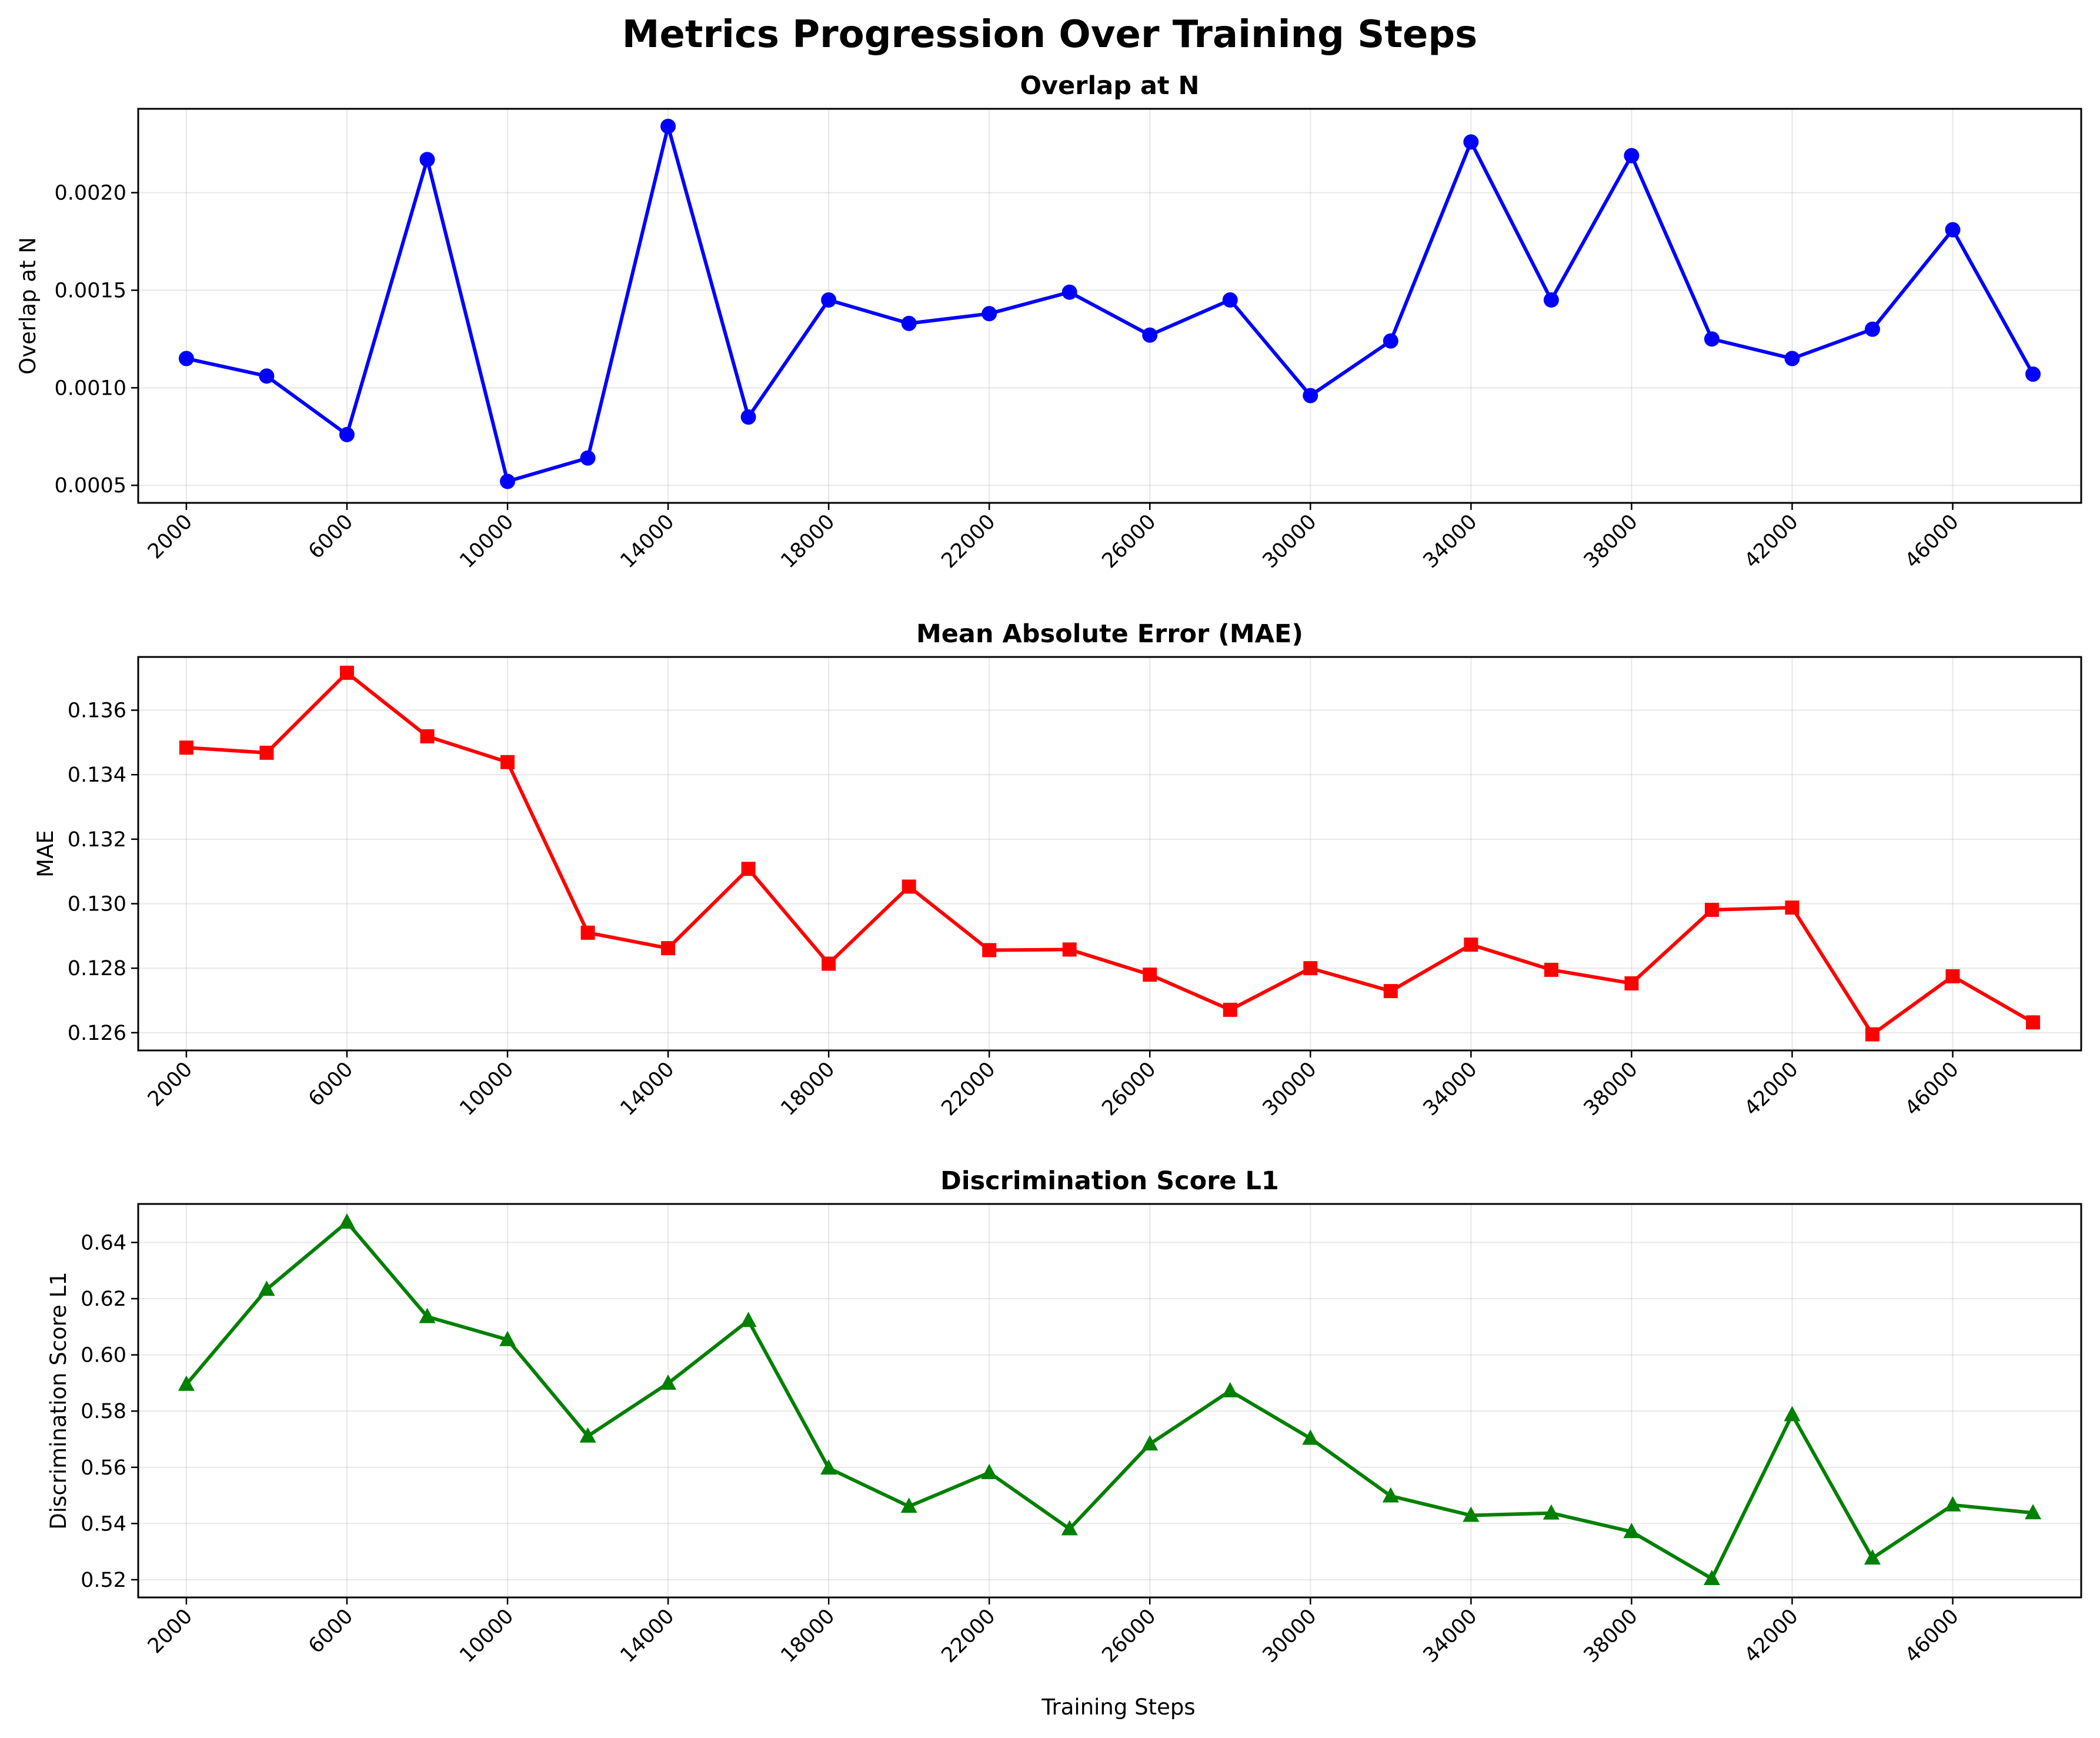 The height and width of the screenshot is (1738, 2100). Describe the element at coordinates (97, 775) in the screenshot. I see `y-tick-label: 0.134` at that location.